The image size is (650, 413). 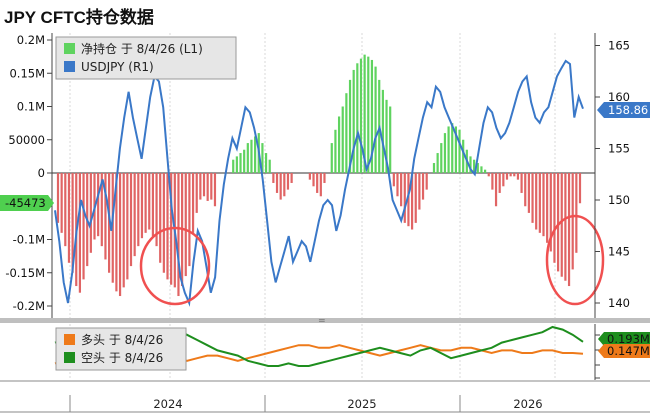 I want to click on upper-legend: 净持仓 于 8/4/26 (L1) USDJPY (R1), so click(x=146, y=58).